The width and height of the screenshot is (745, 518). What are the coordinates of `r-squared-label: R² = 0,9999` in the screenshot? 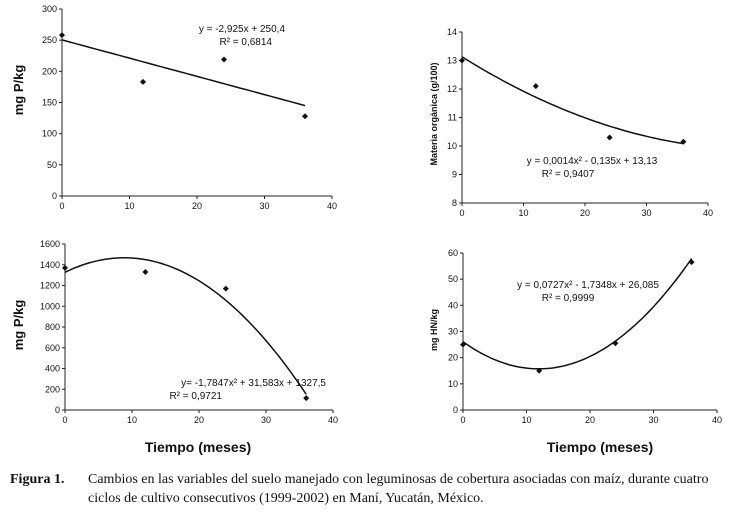 It's located at (568, 298).